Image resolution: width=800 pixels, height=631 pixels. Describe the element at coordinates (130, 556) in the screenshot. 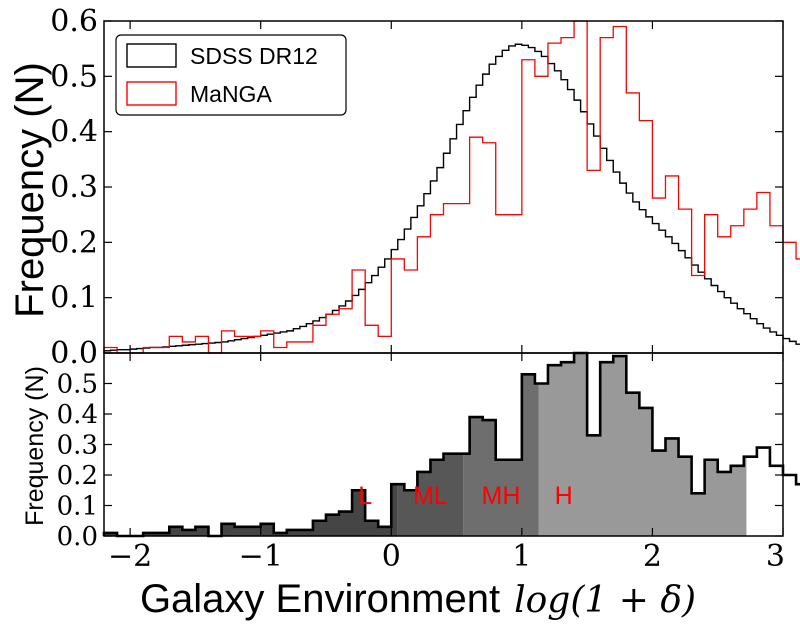

I see `bottom-xtick-label: −2` at that location.